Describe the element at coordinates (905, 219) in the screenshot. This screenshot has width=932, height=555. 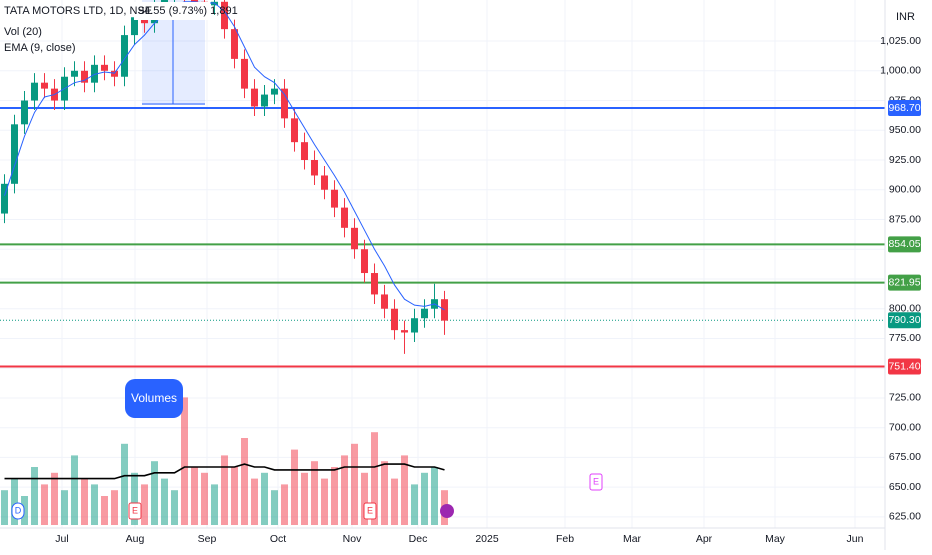
I see `y-tick-label: 875.00` at that location.